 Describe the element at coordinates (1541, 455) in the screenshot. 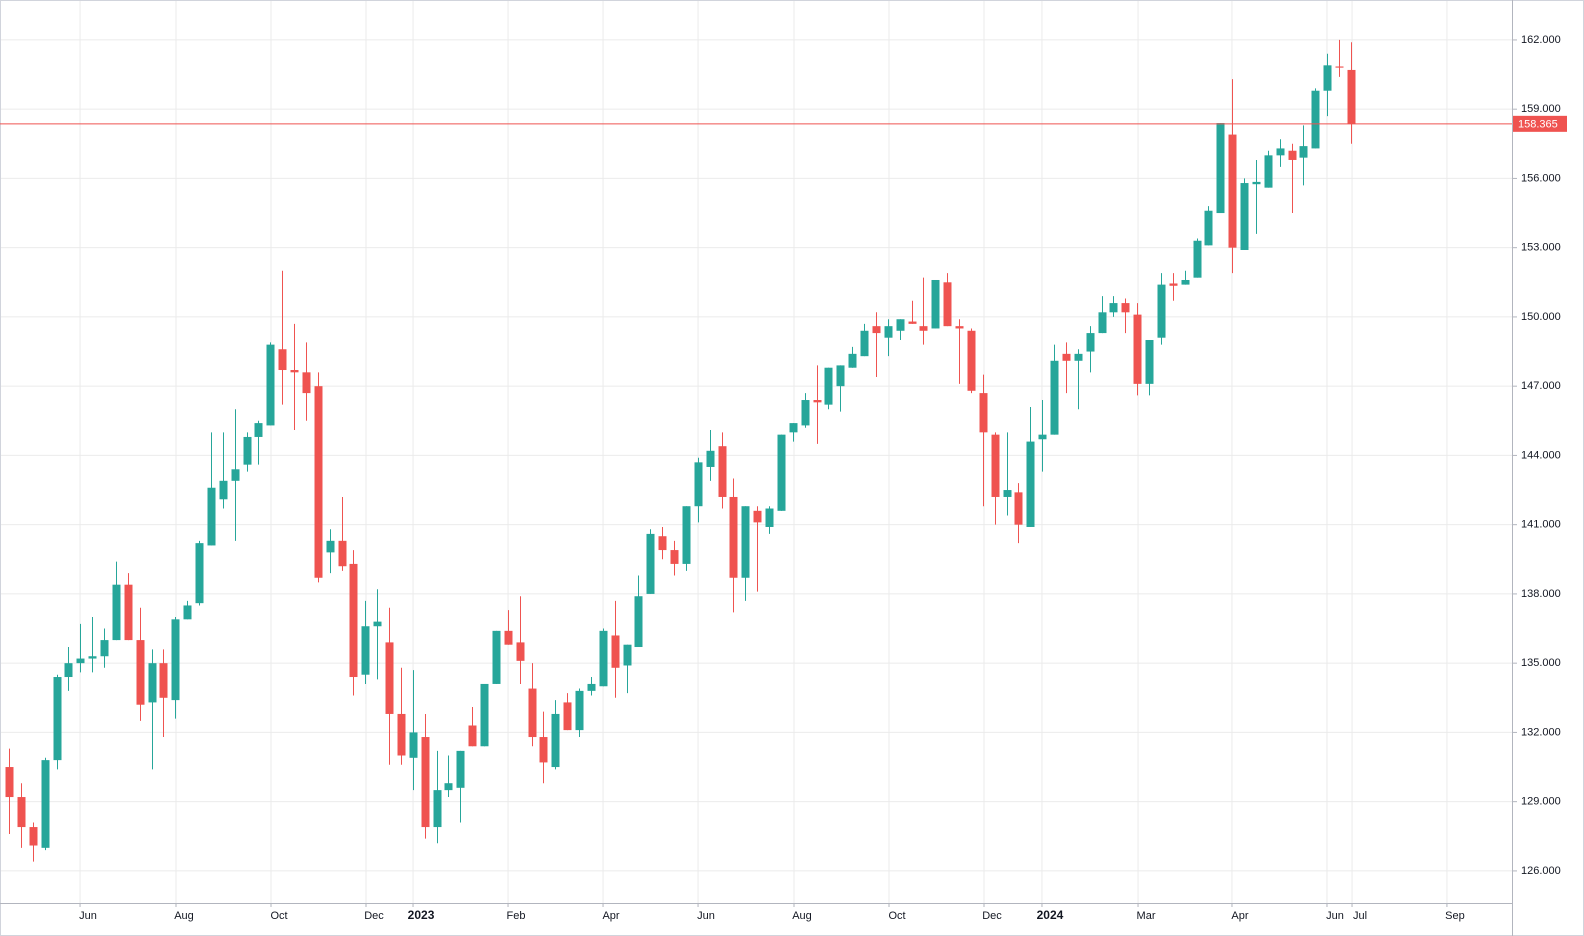

I see `y-tick-label: 144.000` at that location.